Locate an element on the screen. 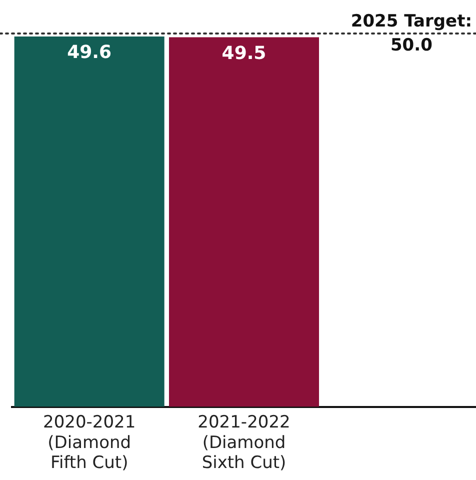 This screenshot has width=476, height=480. data-label: 49.6 is located at coordinates (89, 53).